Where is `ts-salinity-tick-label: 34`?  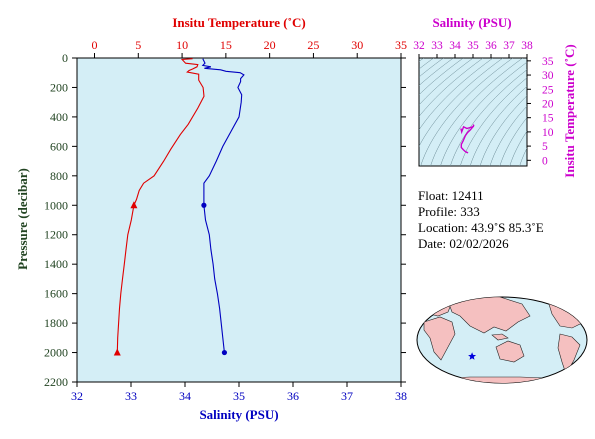 ts-salinity-tick-label: 34 is located at coordinates (455, 46).